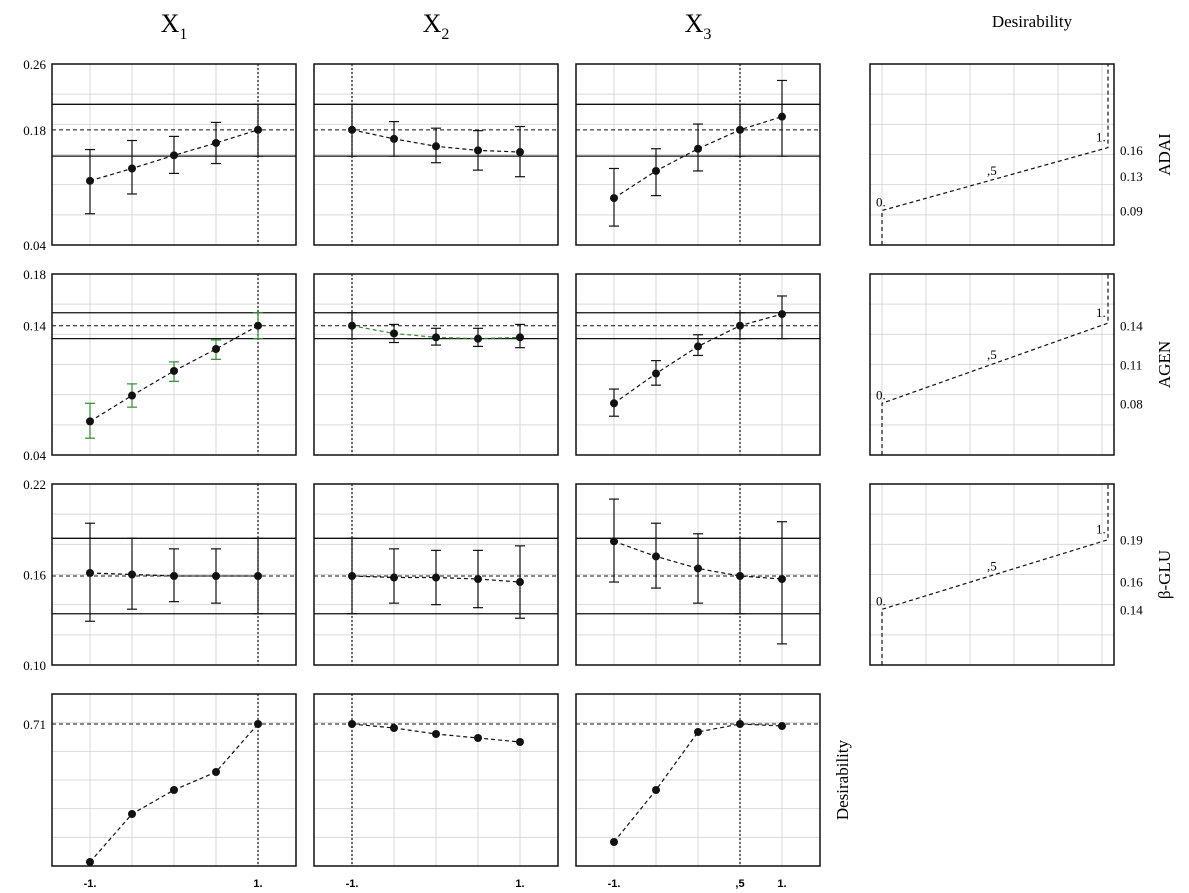  Describe the element at coordinates (1131, 403) in the screenshot. I see `desirability-fn-tick-label: 0.08` at that location.